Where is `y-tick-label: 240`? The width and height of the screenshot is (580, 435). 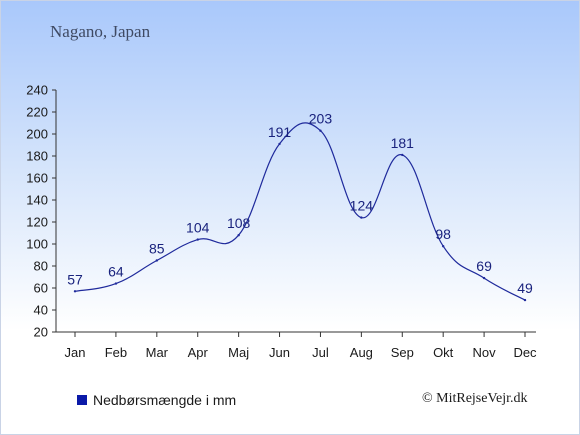
y-tick-label: 240 is located at coordinates (37, 90).